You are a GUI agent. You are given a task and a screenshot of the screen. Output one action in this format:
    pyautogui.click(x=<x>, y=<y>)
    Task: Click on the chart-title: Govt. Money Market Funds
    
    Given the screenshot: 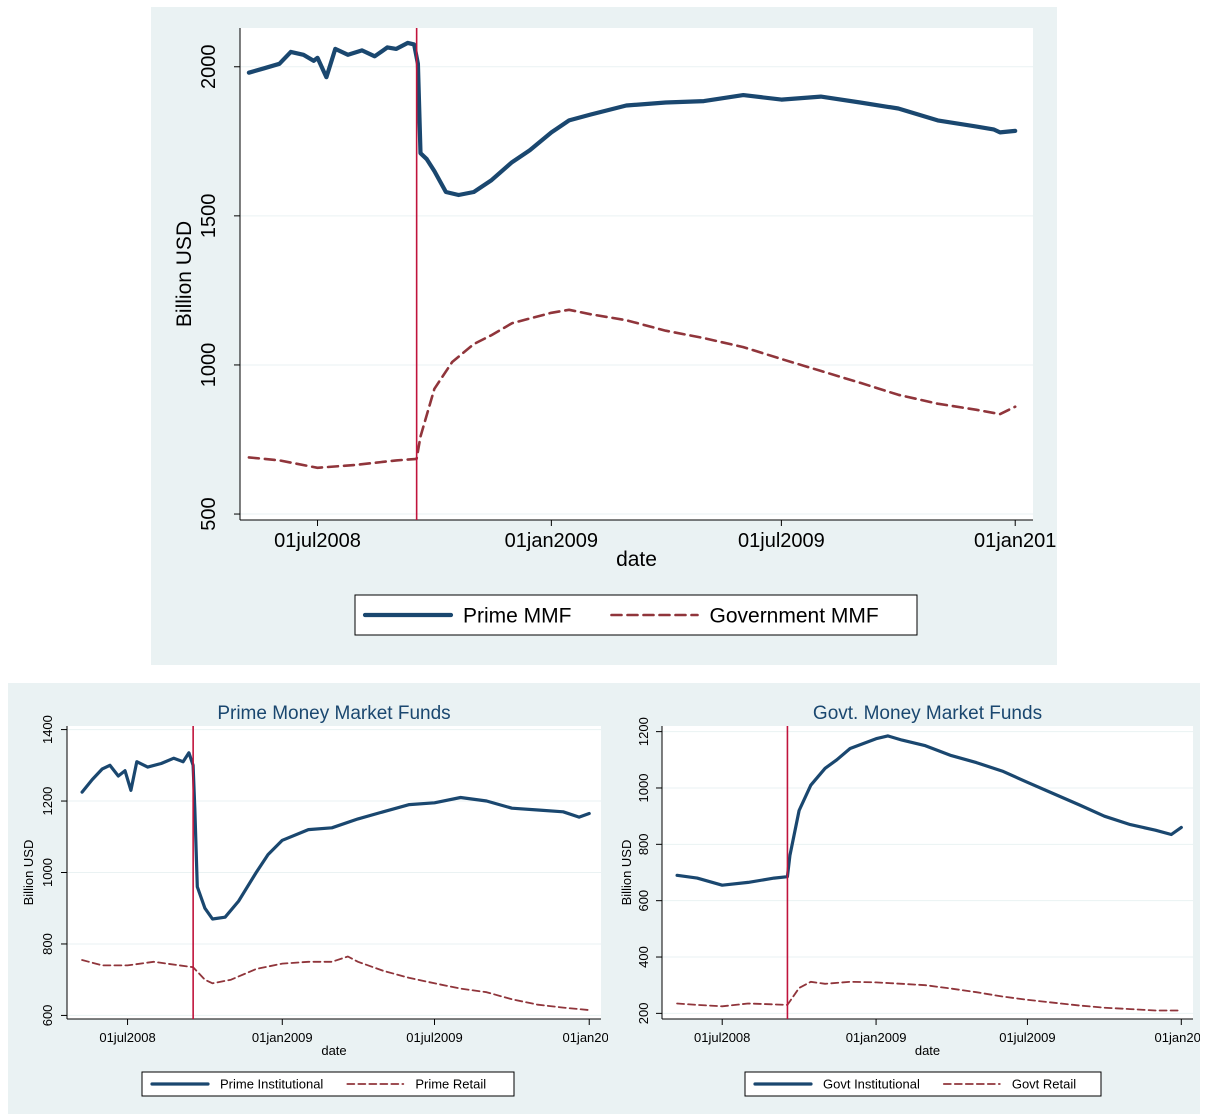 What is the action you would take?
    pyautogui.click(x=927, y=713)
    